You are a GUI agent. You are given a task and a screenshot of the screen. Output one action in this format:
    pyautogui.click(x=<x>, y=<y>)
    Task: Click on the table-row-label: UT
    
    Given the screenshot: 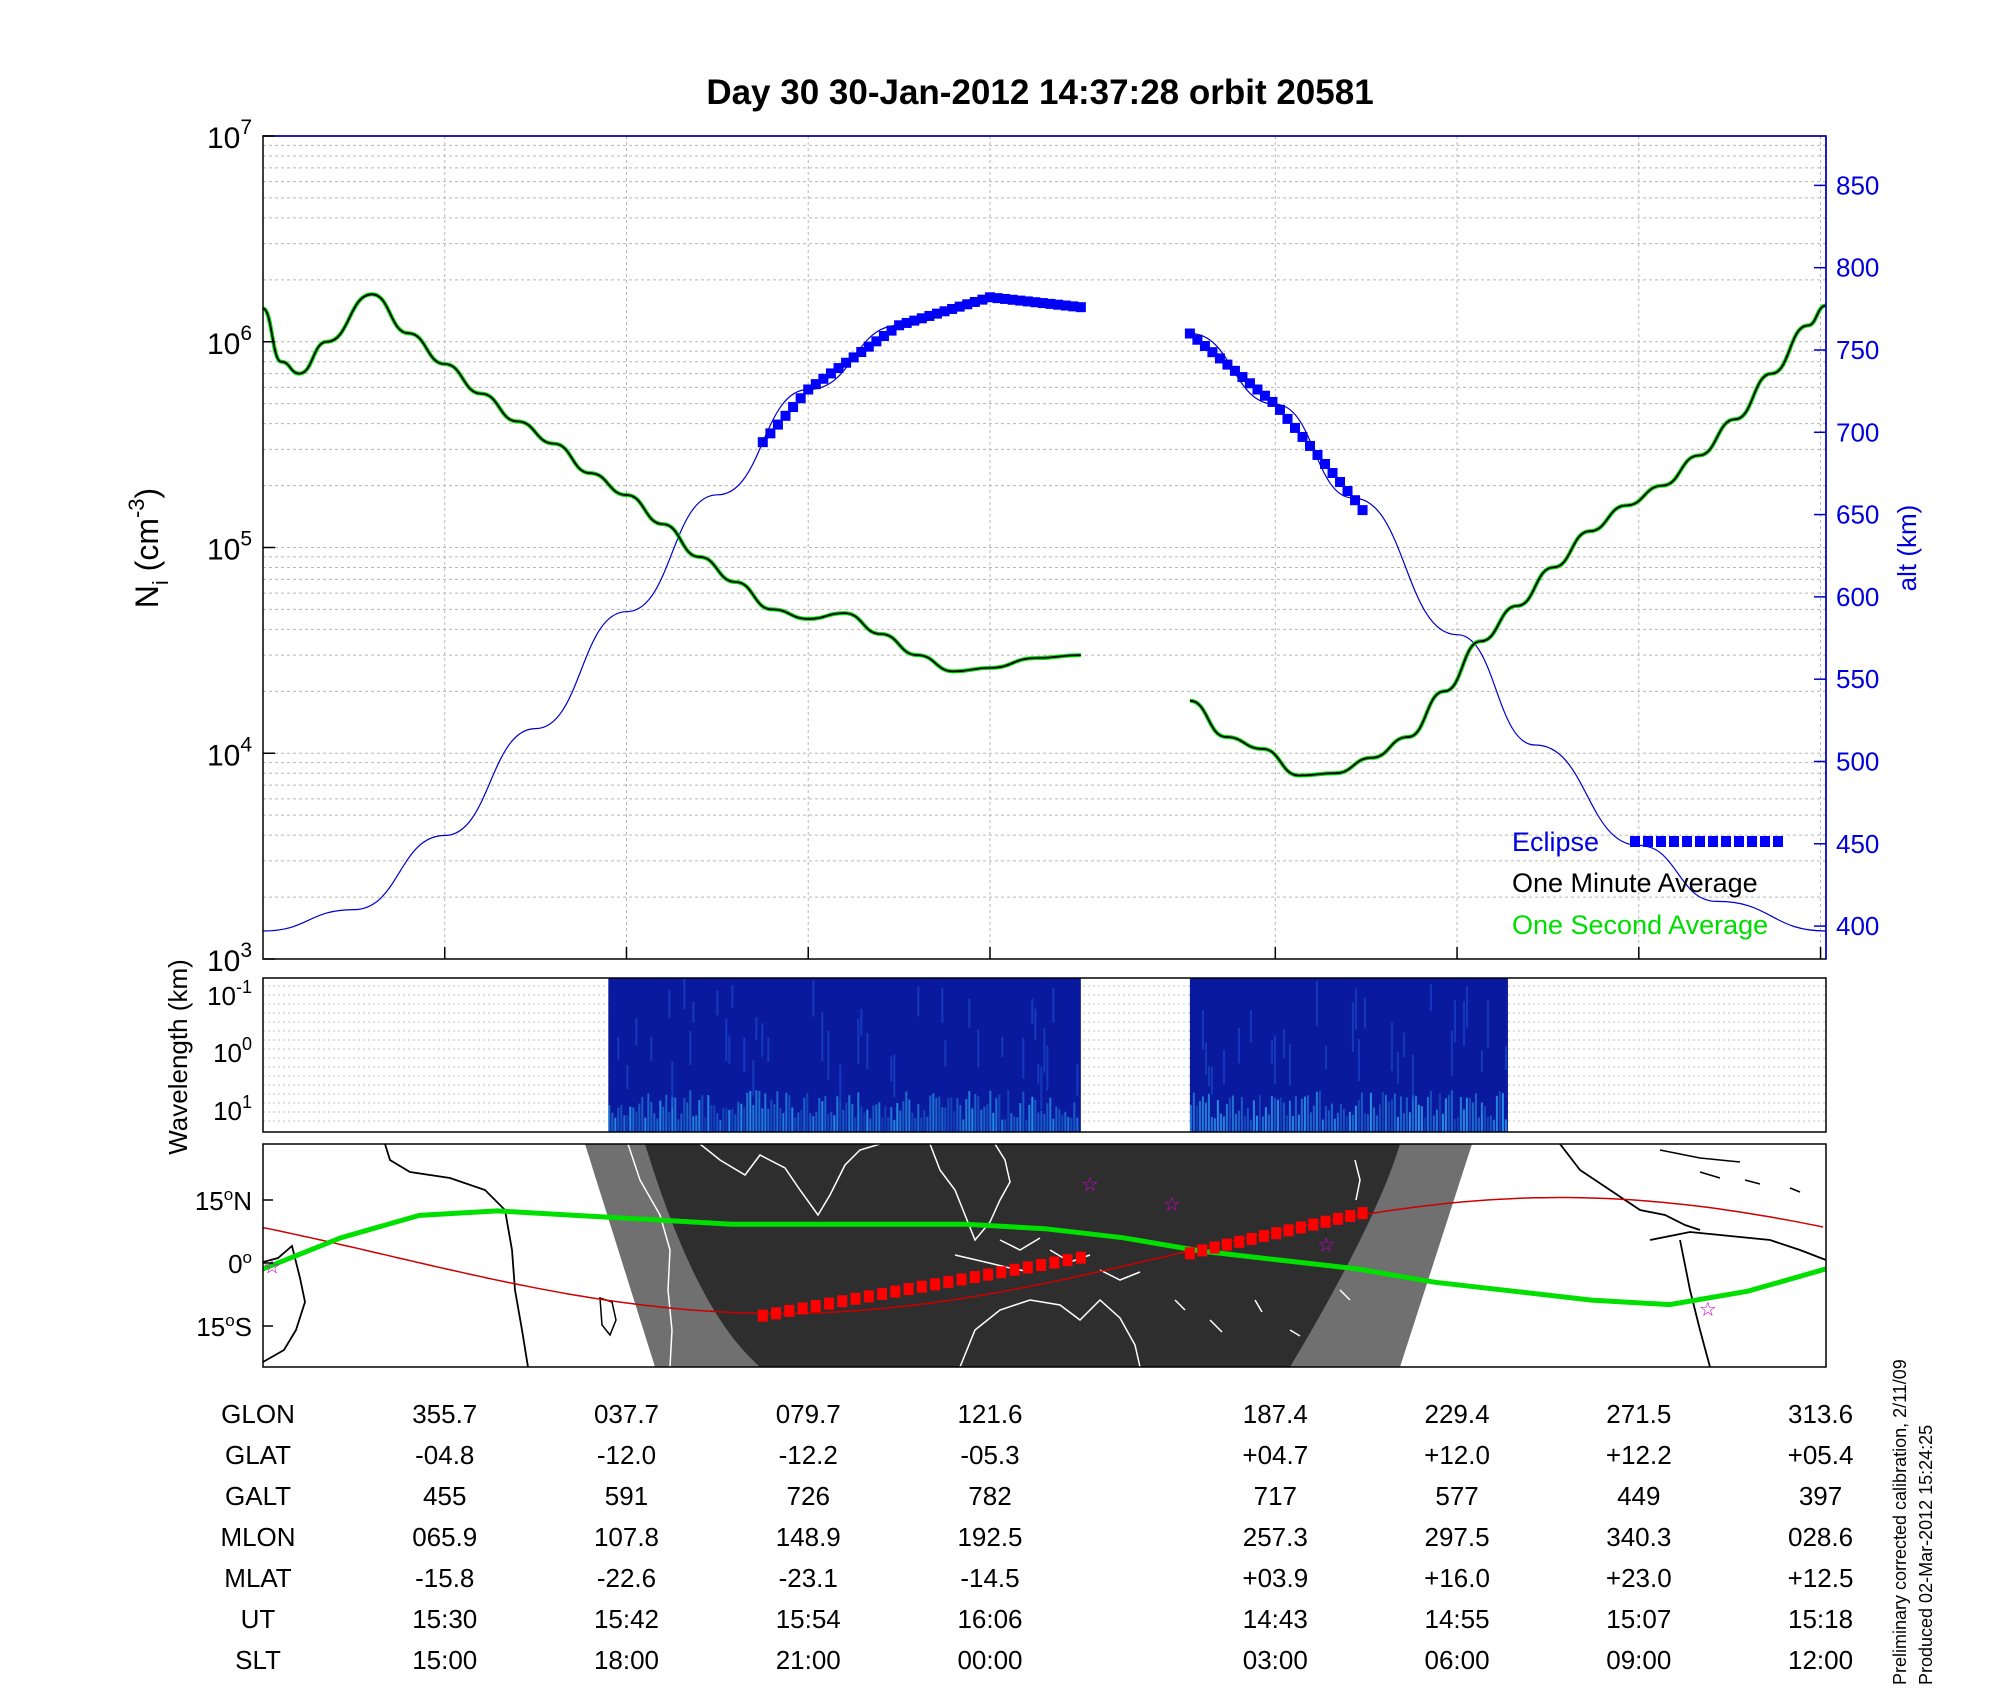 What is the action you would take?
    pyautogui.click(x=258, y=1619)
    